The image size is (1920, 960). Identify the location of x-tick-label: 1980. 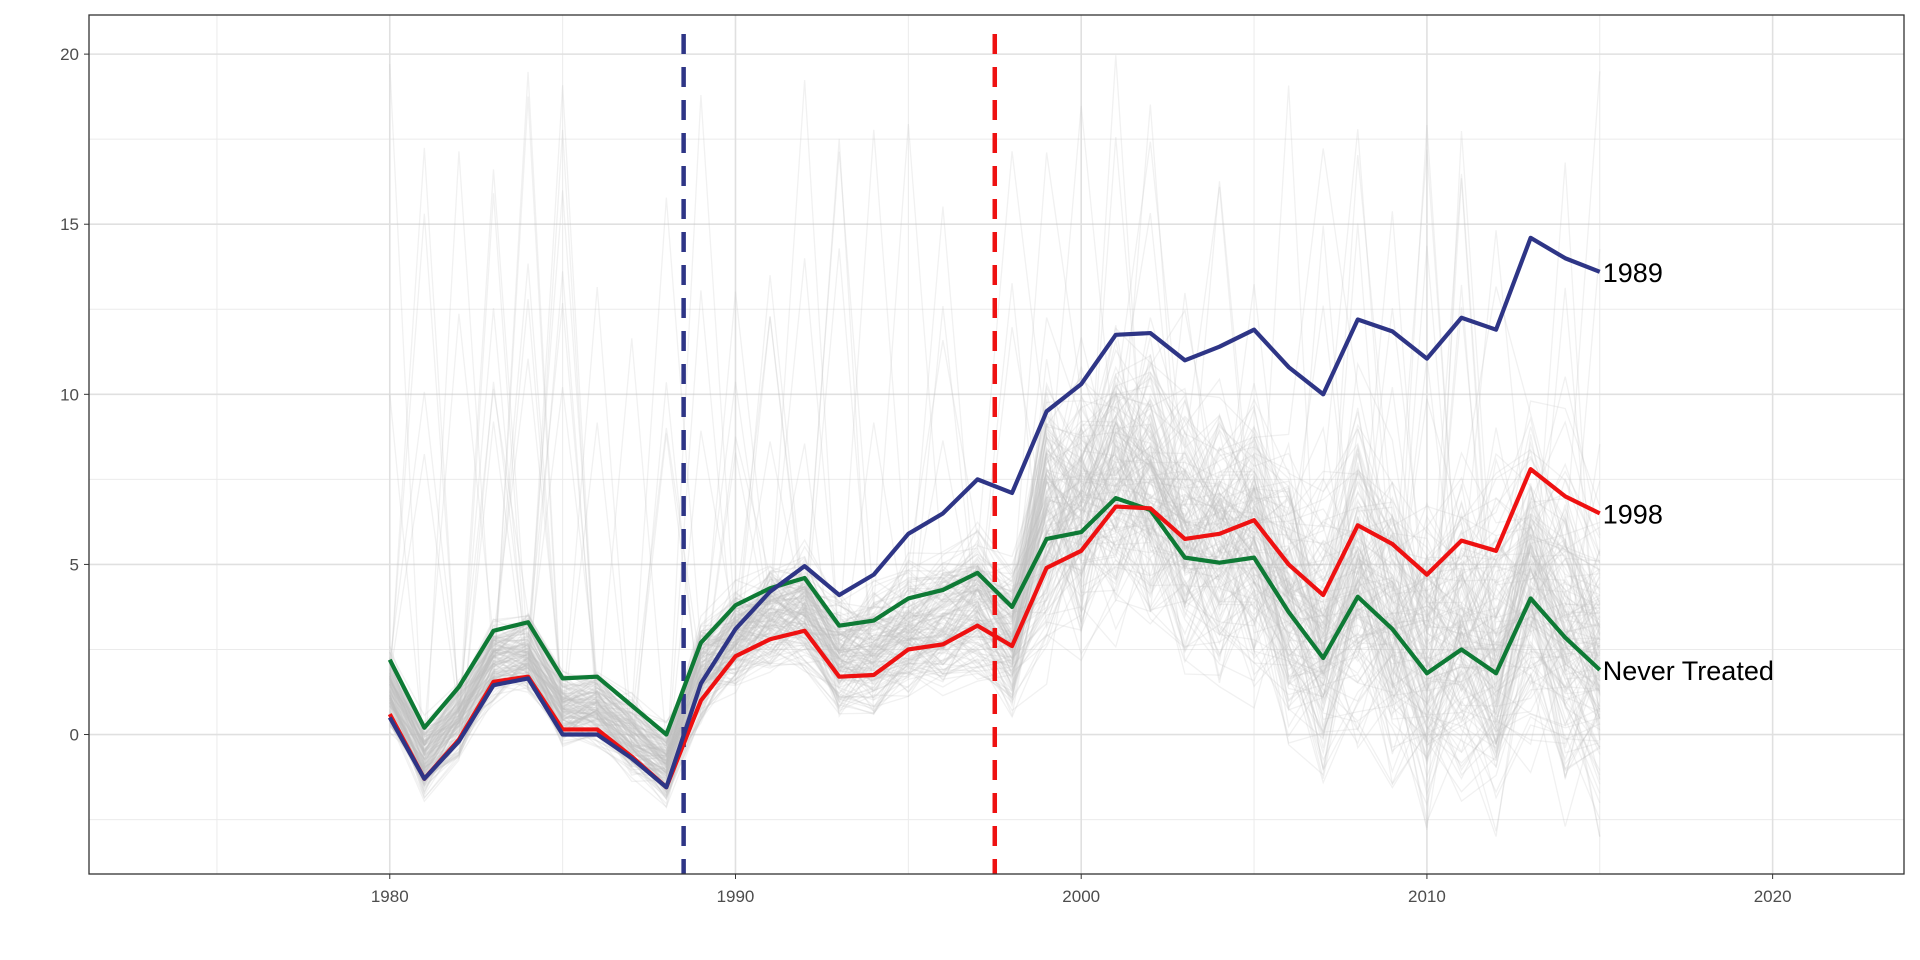
(390, 896).